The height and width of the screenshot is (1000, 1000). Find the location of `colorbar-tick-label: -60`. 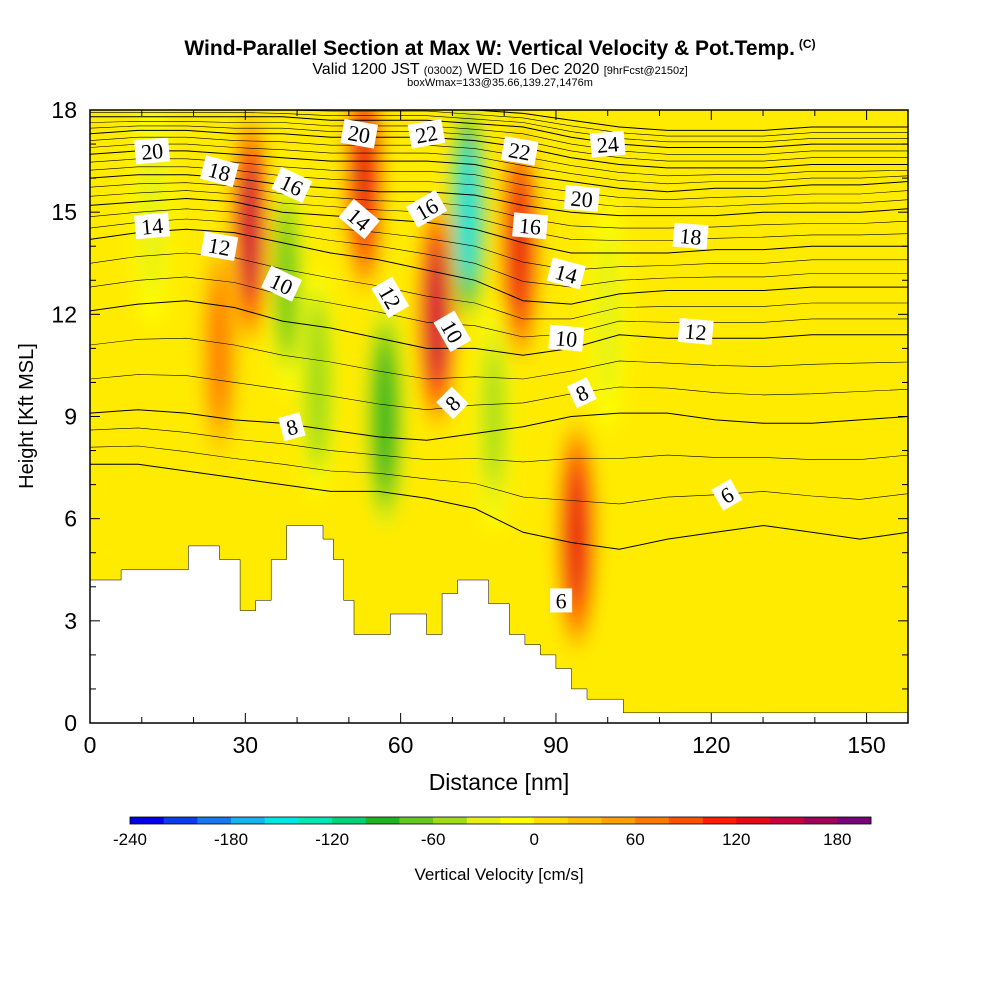

colorbar-tick-label: -60 is located at coordinates (433, 839).